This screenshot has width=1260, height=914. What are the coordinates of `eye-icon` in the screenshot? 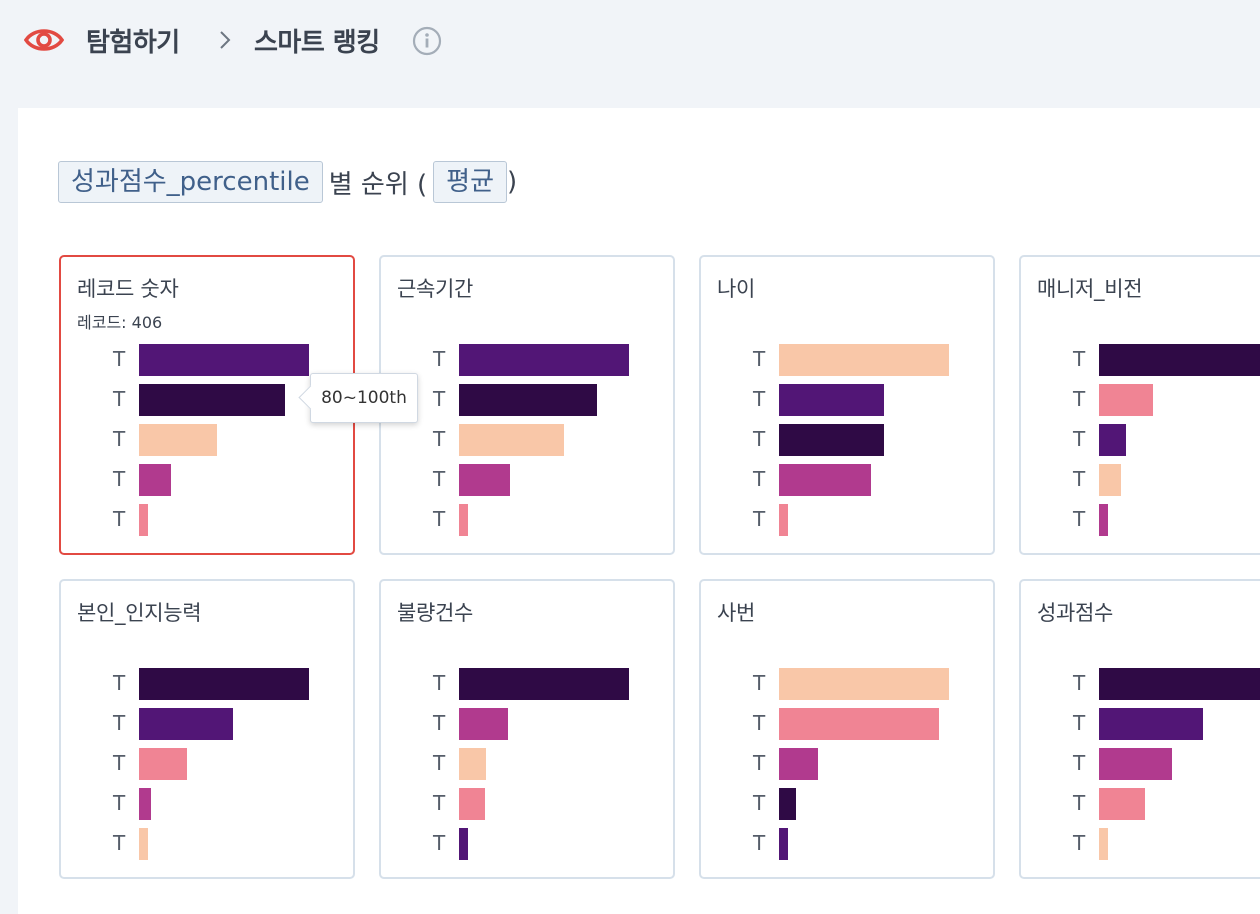 It's located at (44, 40).